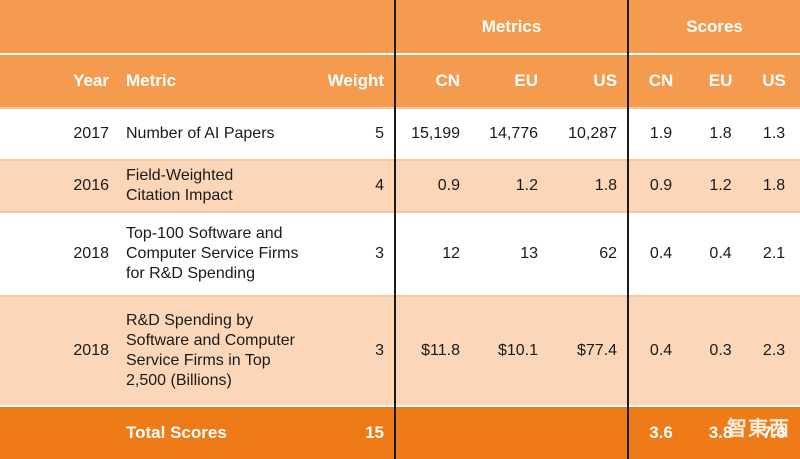  What do you see at coordinates (198, 27) in the screenshot?
I see `group-header-blank` at bounding box center [198, 27].